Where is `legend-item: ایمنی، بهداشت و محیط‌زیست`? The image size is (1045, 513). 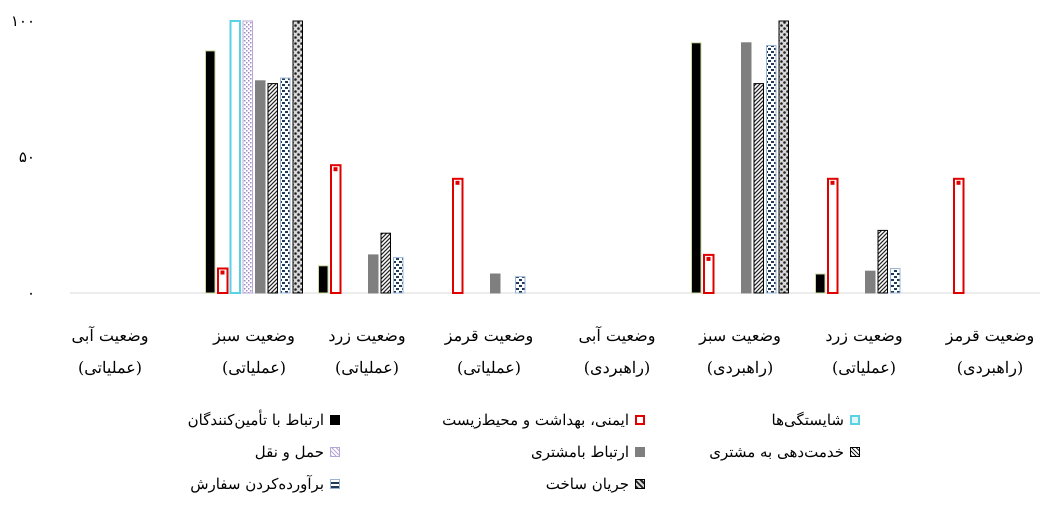
legend-item: ایمنی، بهداشت و محیط‌زیست is located at coordinates (543, 420).